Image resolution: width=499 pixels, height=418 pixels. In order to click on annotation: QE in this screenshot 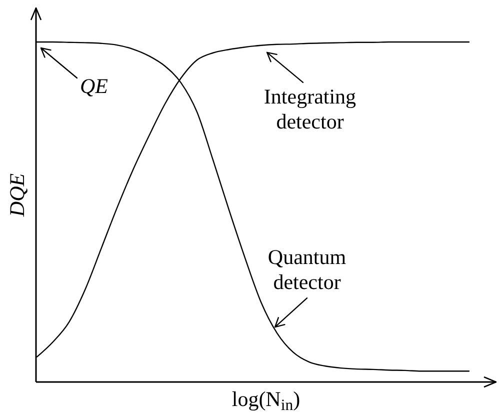, I will do `click(94, 86)`.